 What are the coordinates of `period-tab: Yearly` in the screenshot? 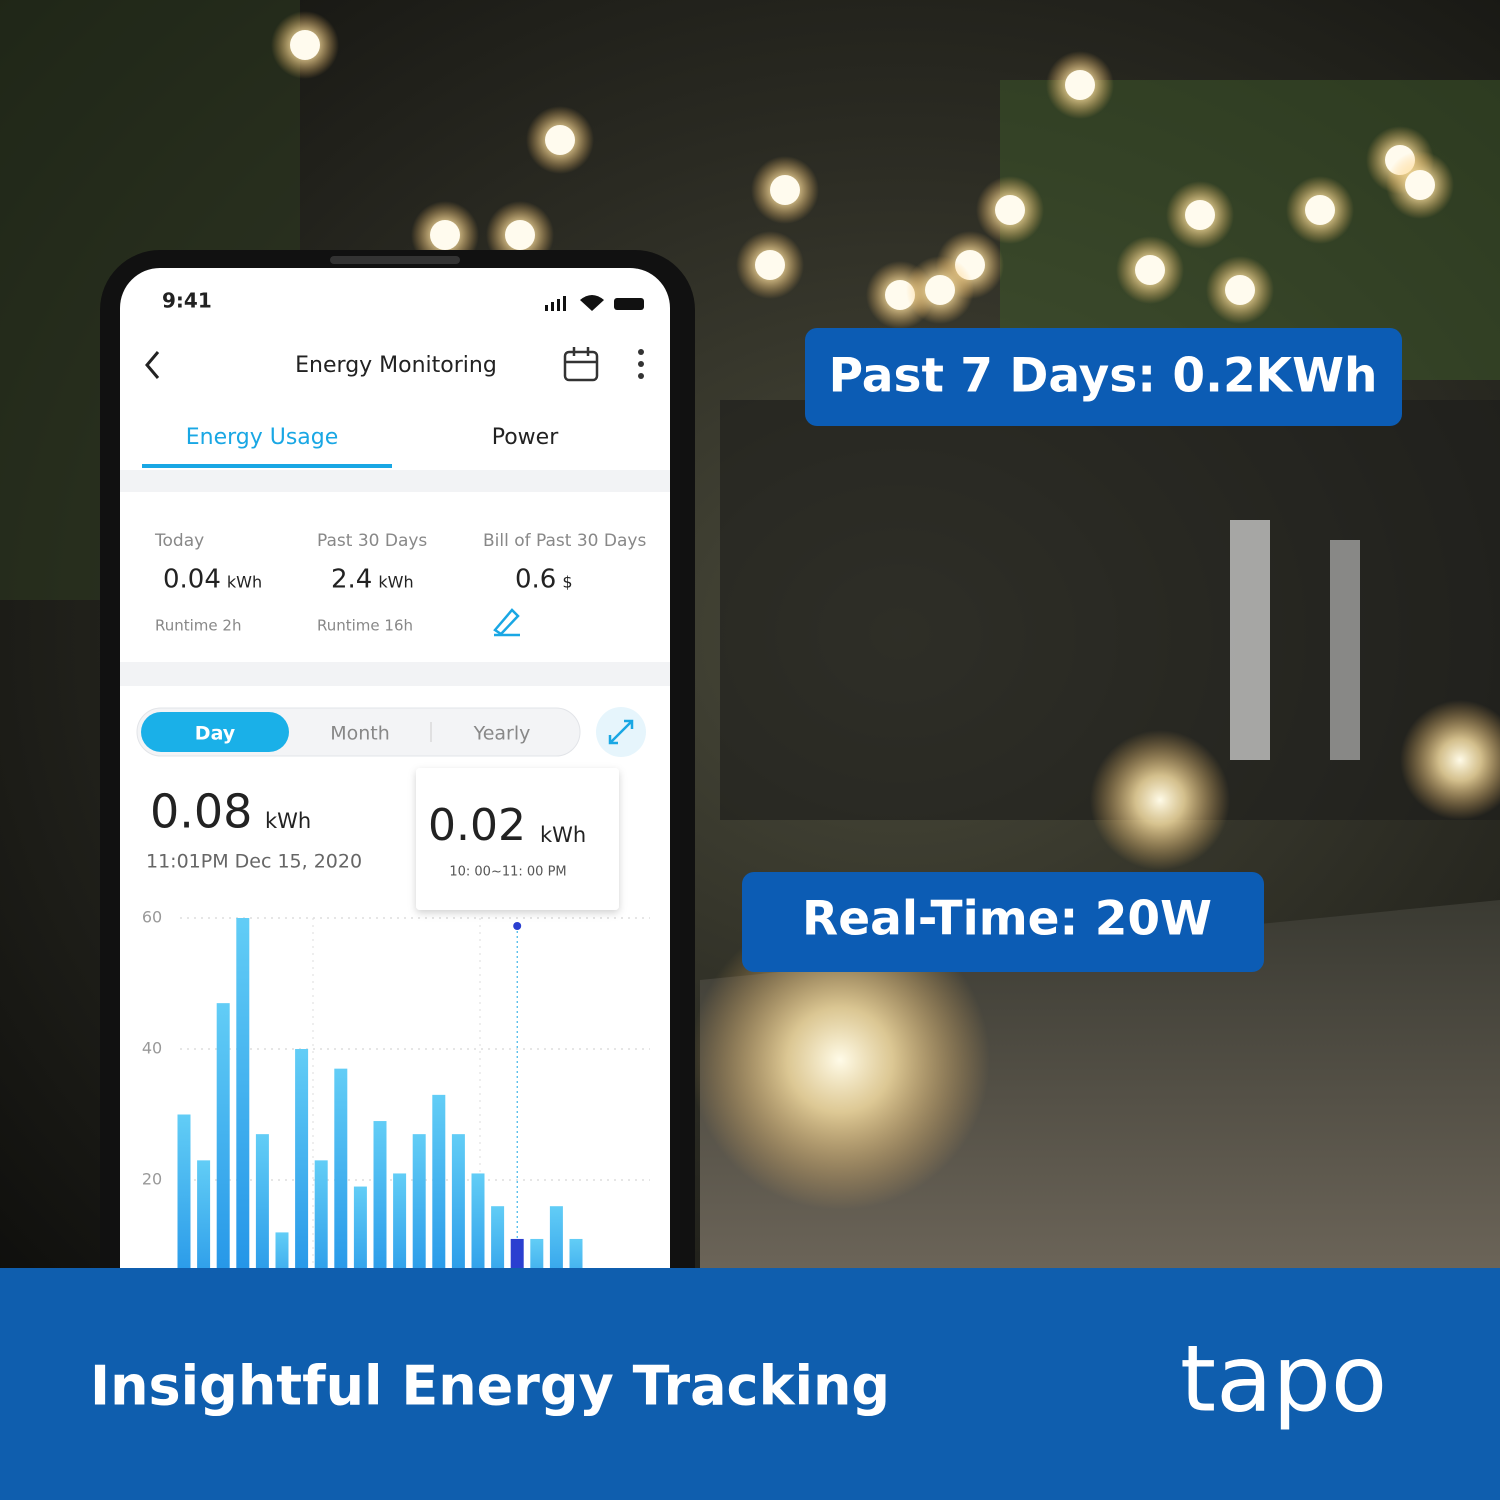 It's located at (502, 734).